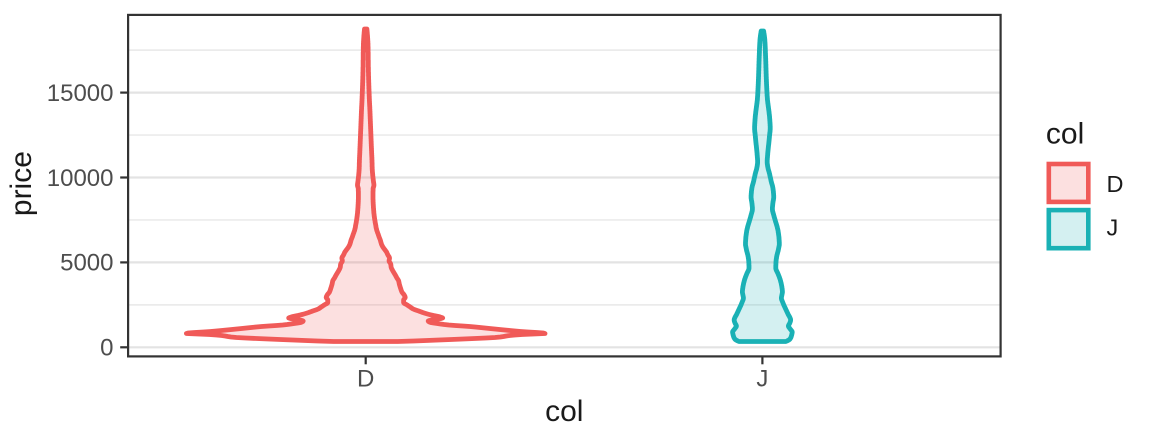 The image size is (1152, 441). I want to click on svg-text: 15000, so click(80, 93).